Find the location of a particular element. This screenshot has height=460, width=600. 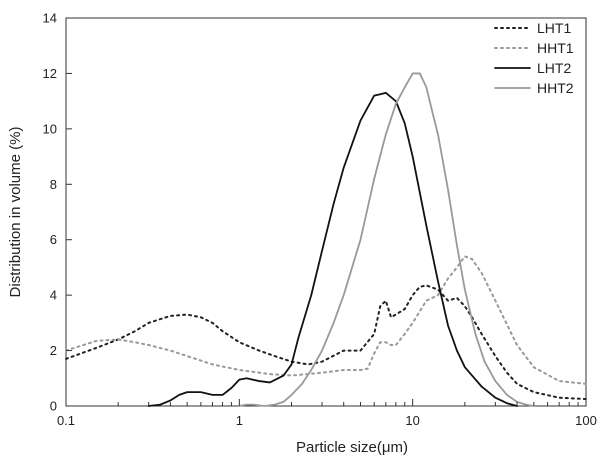

y-tick-label: 4 is located at coordinates (53, 295).